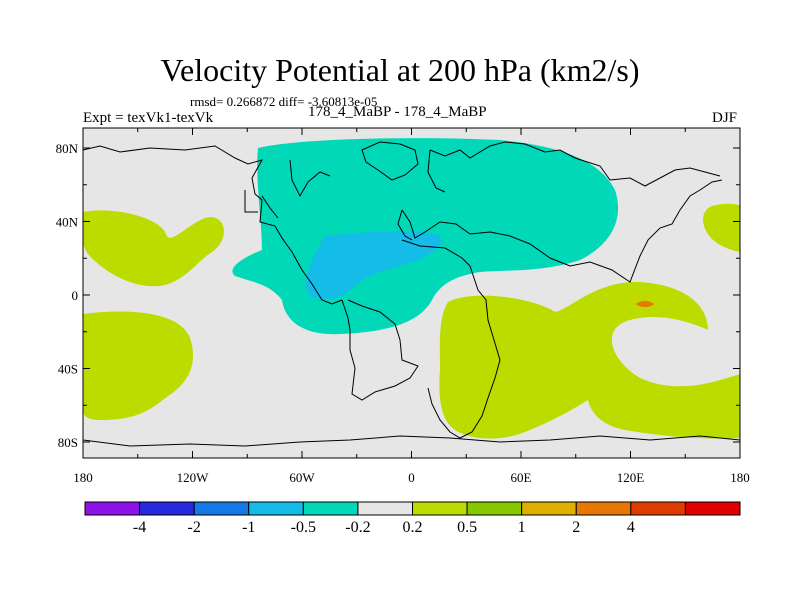  Describe the element at coordinates (194, 527) in the screenshot. I see `colorbar-label: -2` at that location.